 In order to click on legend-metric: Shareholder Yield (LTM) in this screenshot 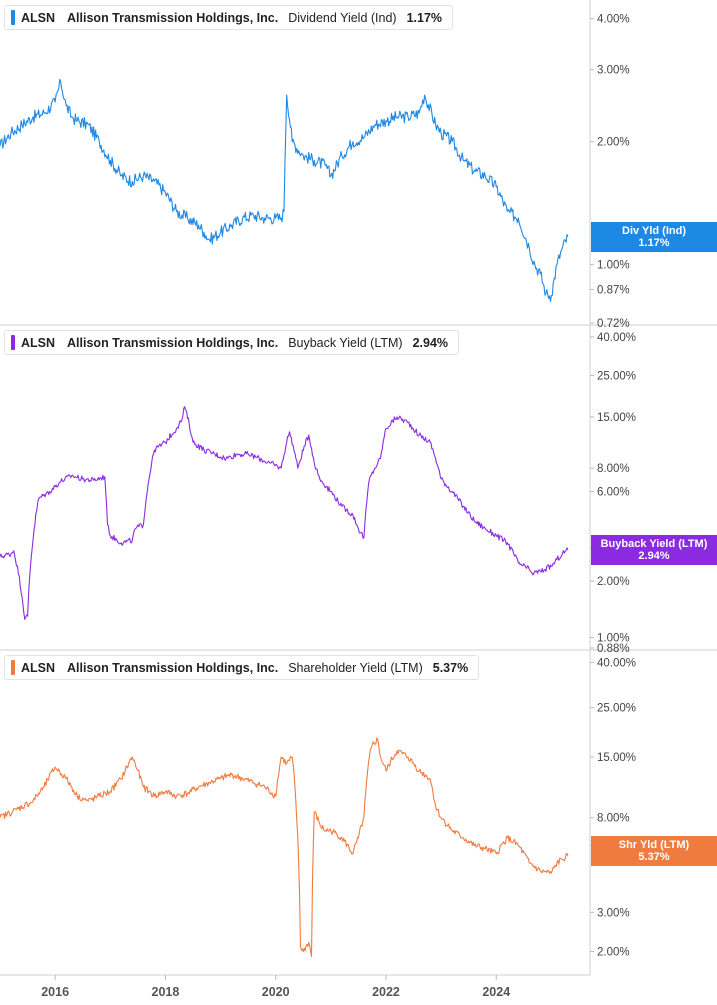, I will do `click(355, 667)`.